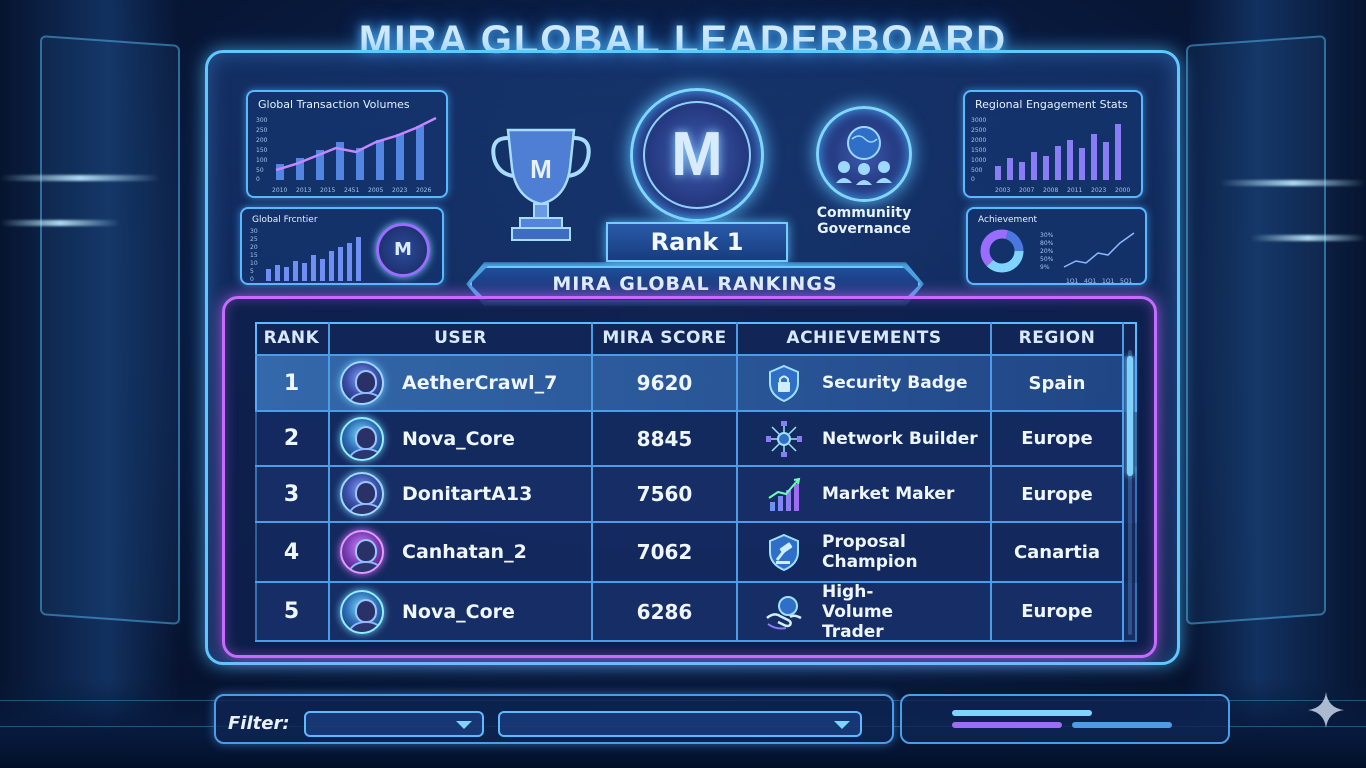  I want to click on table-row: 3, so click(292, 495).